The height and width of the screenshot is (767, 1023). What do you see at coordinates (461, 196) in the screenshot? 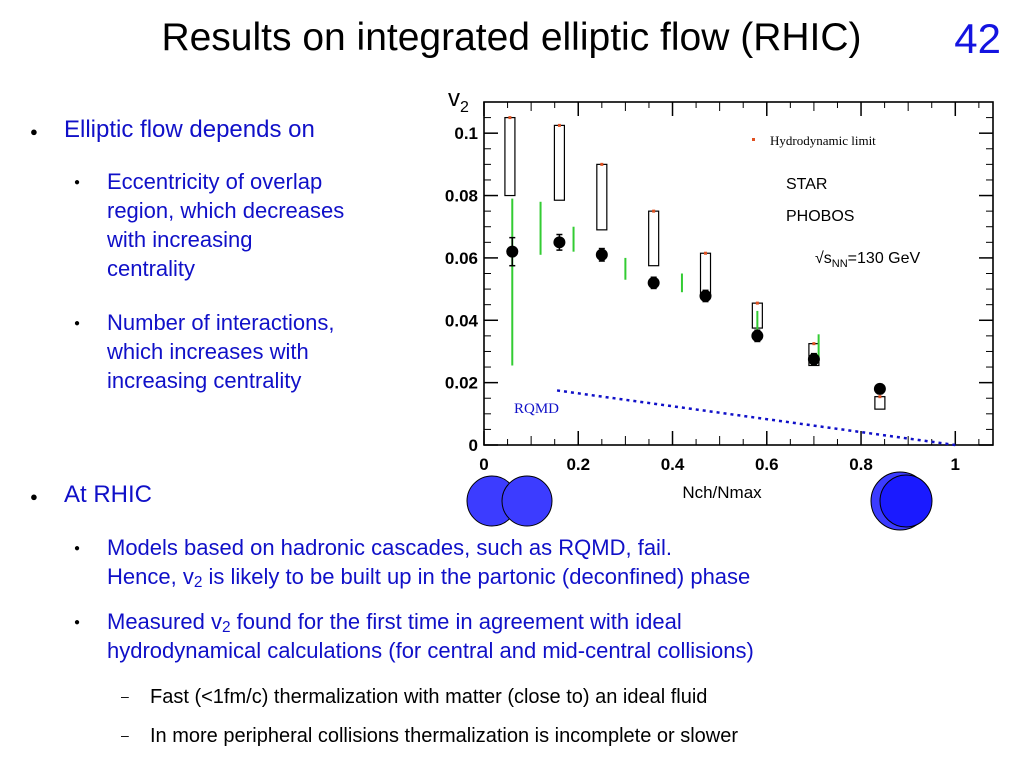
I see `y-tick-label: 0.08` at bounding box center [461, 196].